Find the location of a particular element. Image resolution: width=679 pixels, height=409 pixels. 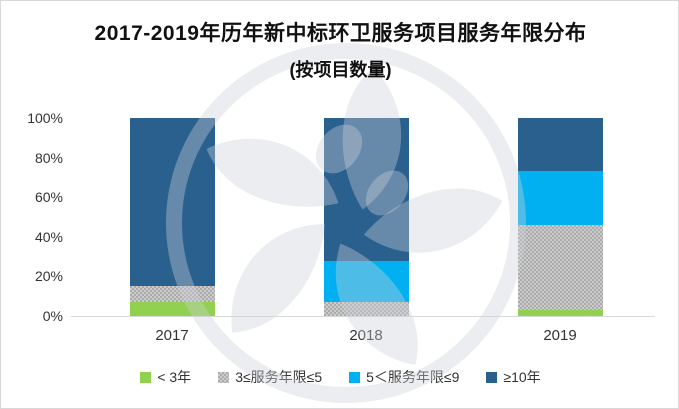

chart-title: 2017-2019年历年新中标环卫服务项目服务年限分布 is located at coordinates (340, 33).